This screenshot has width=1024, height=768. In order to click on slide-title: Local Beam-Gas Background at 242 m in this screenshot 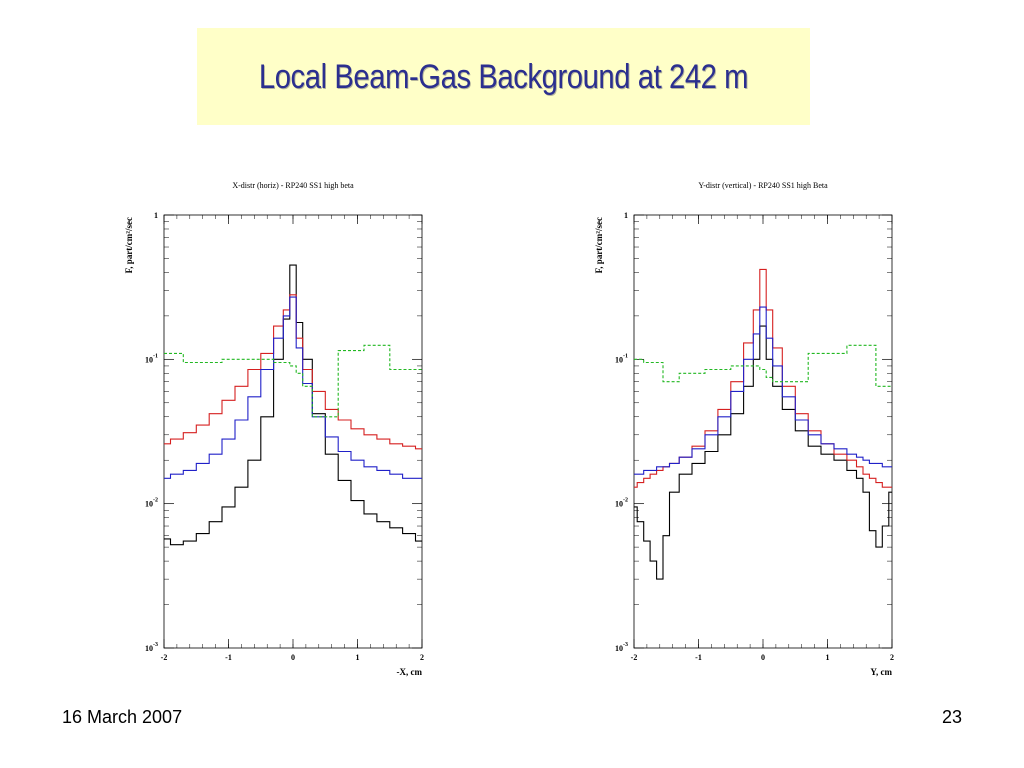, I will do `click(503, 77)`.